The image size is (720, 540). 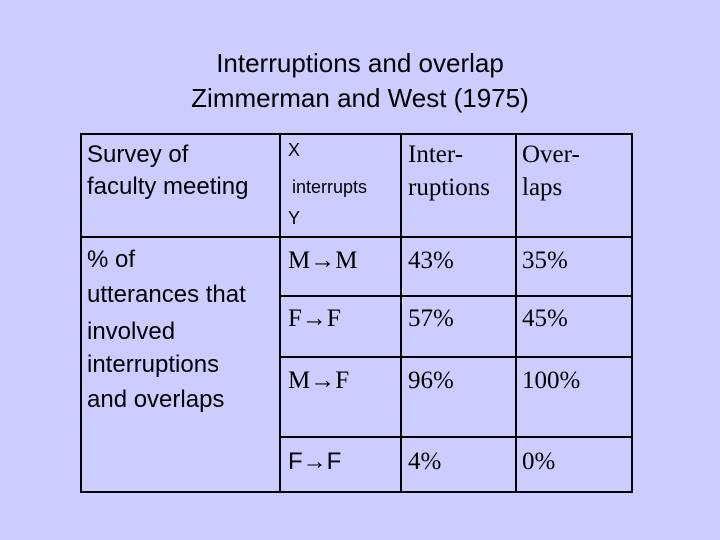 What do you see at coordinates (294, 218) in the screenshot?
I see `header-cell: Y` at bounding box center [294, 218].